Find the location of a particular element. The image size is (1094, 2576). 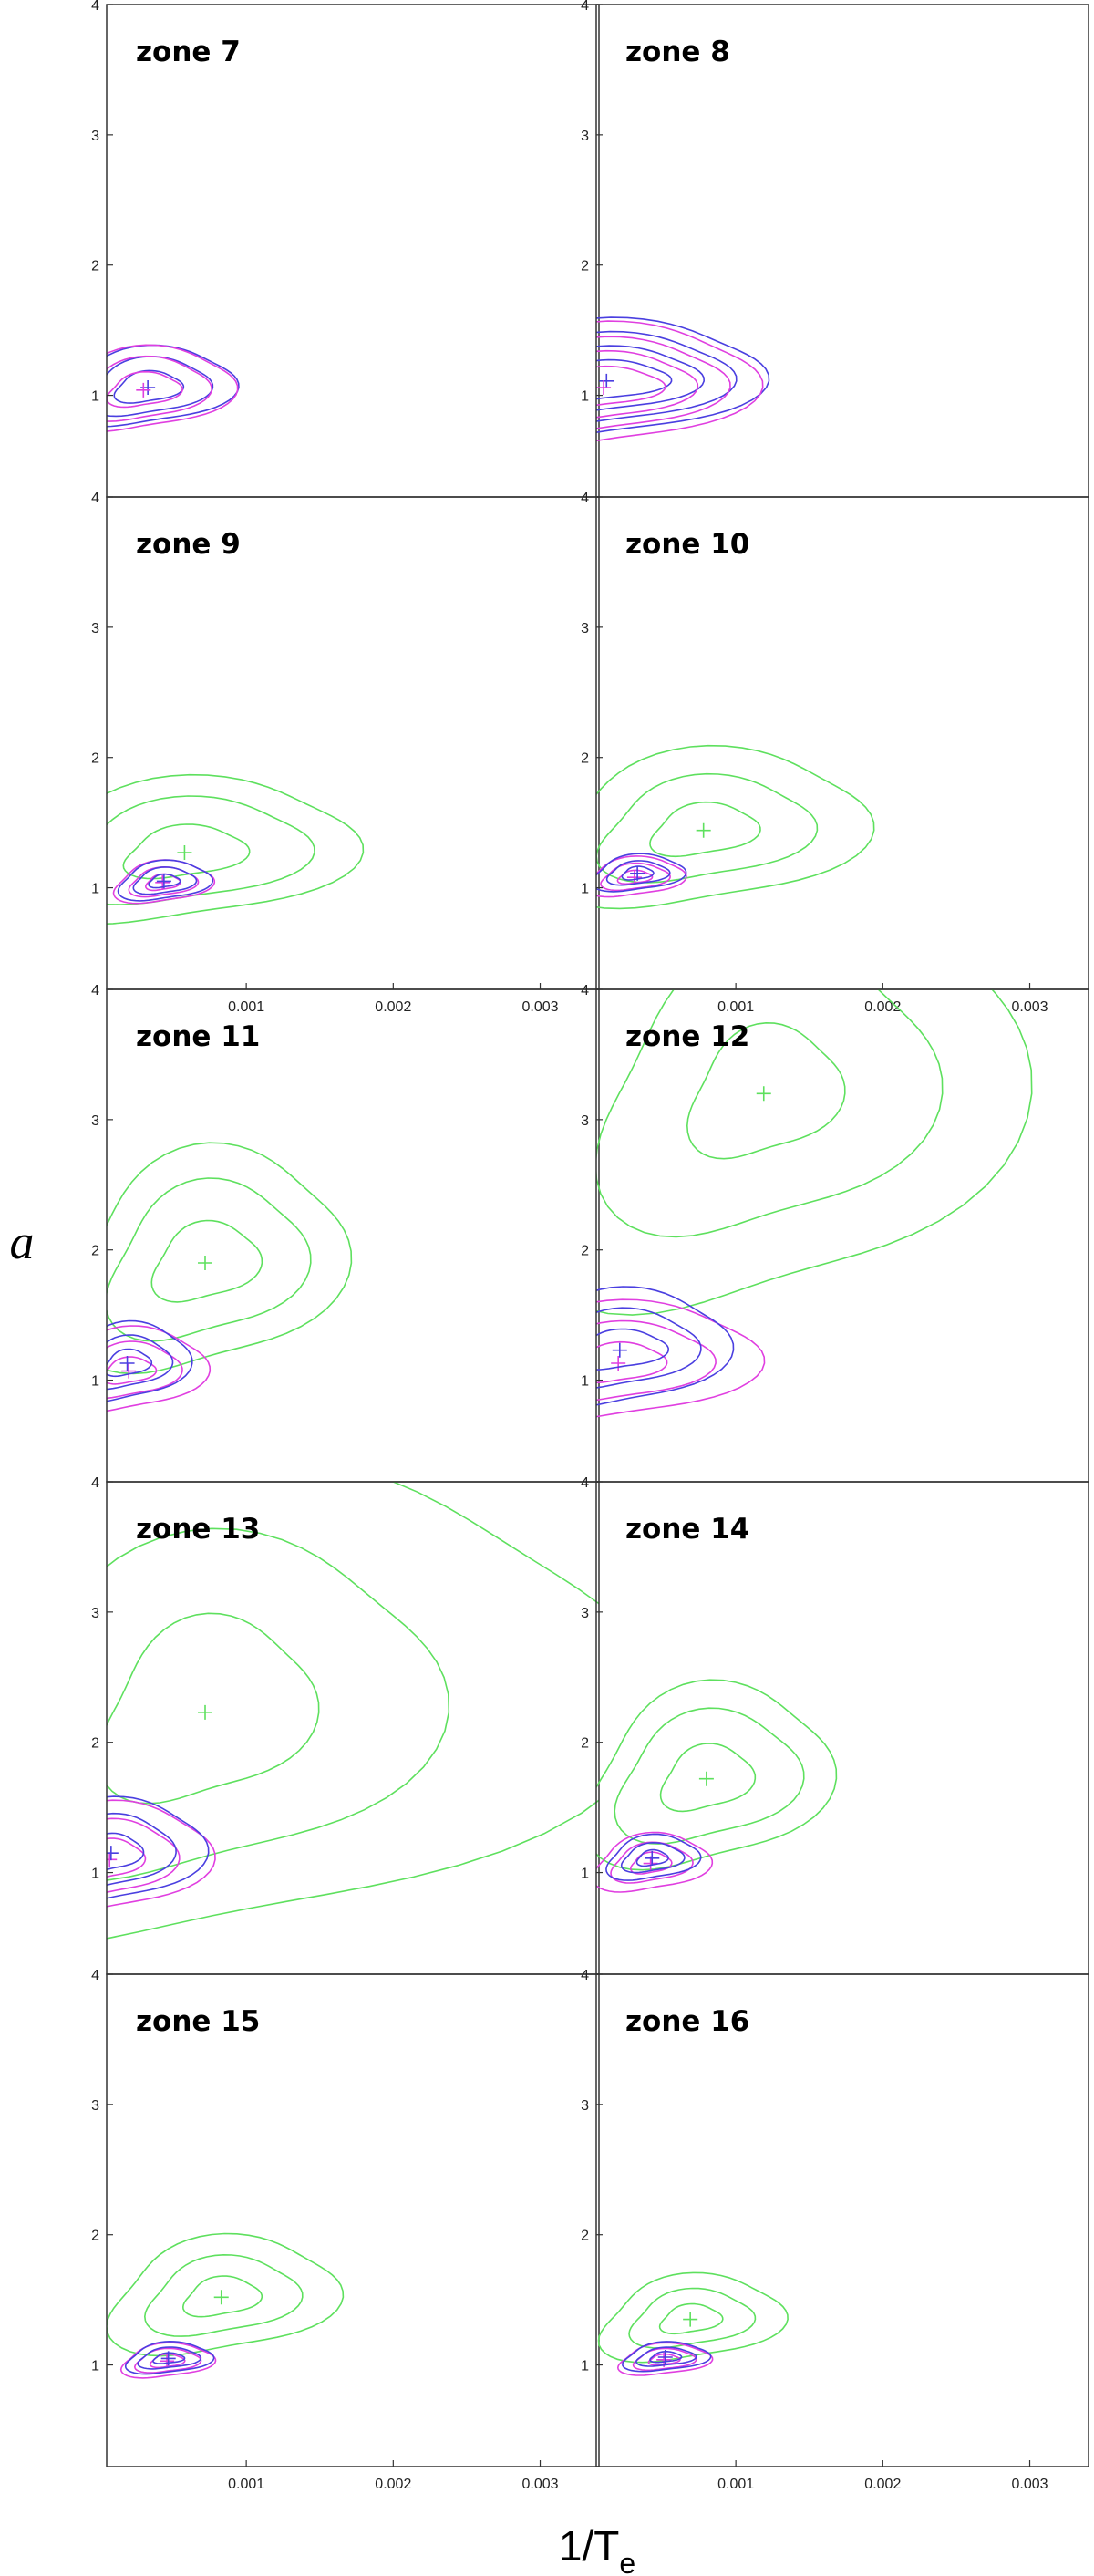

panel-title: zone 14 is located at coordinates (687, 1529).